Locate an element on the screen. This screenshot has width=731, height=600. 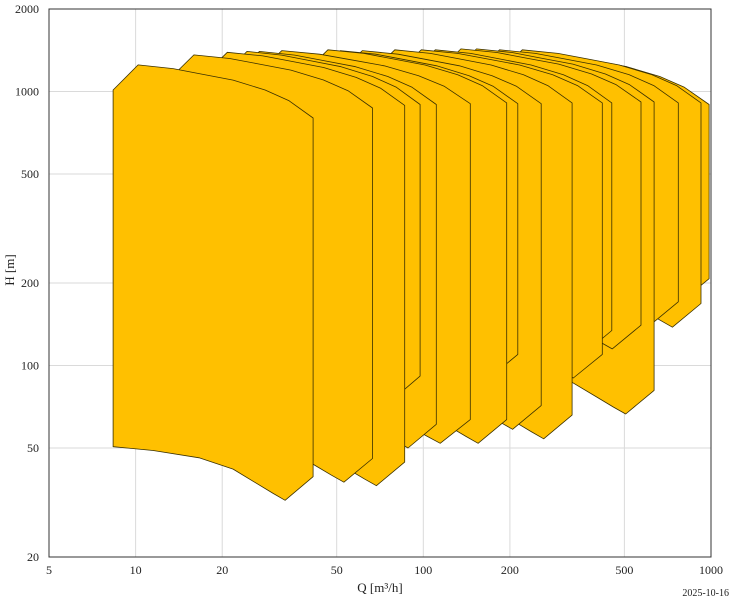
x-tick-label: 20 is located at coordinates (222, 570).